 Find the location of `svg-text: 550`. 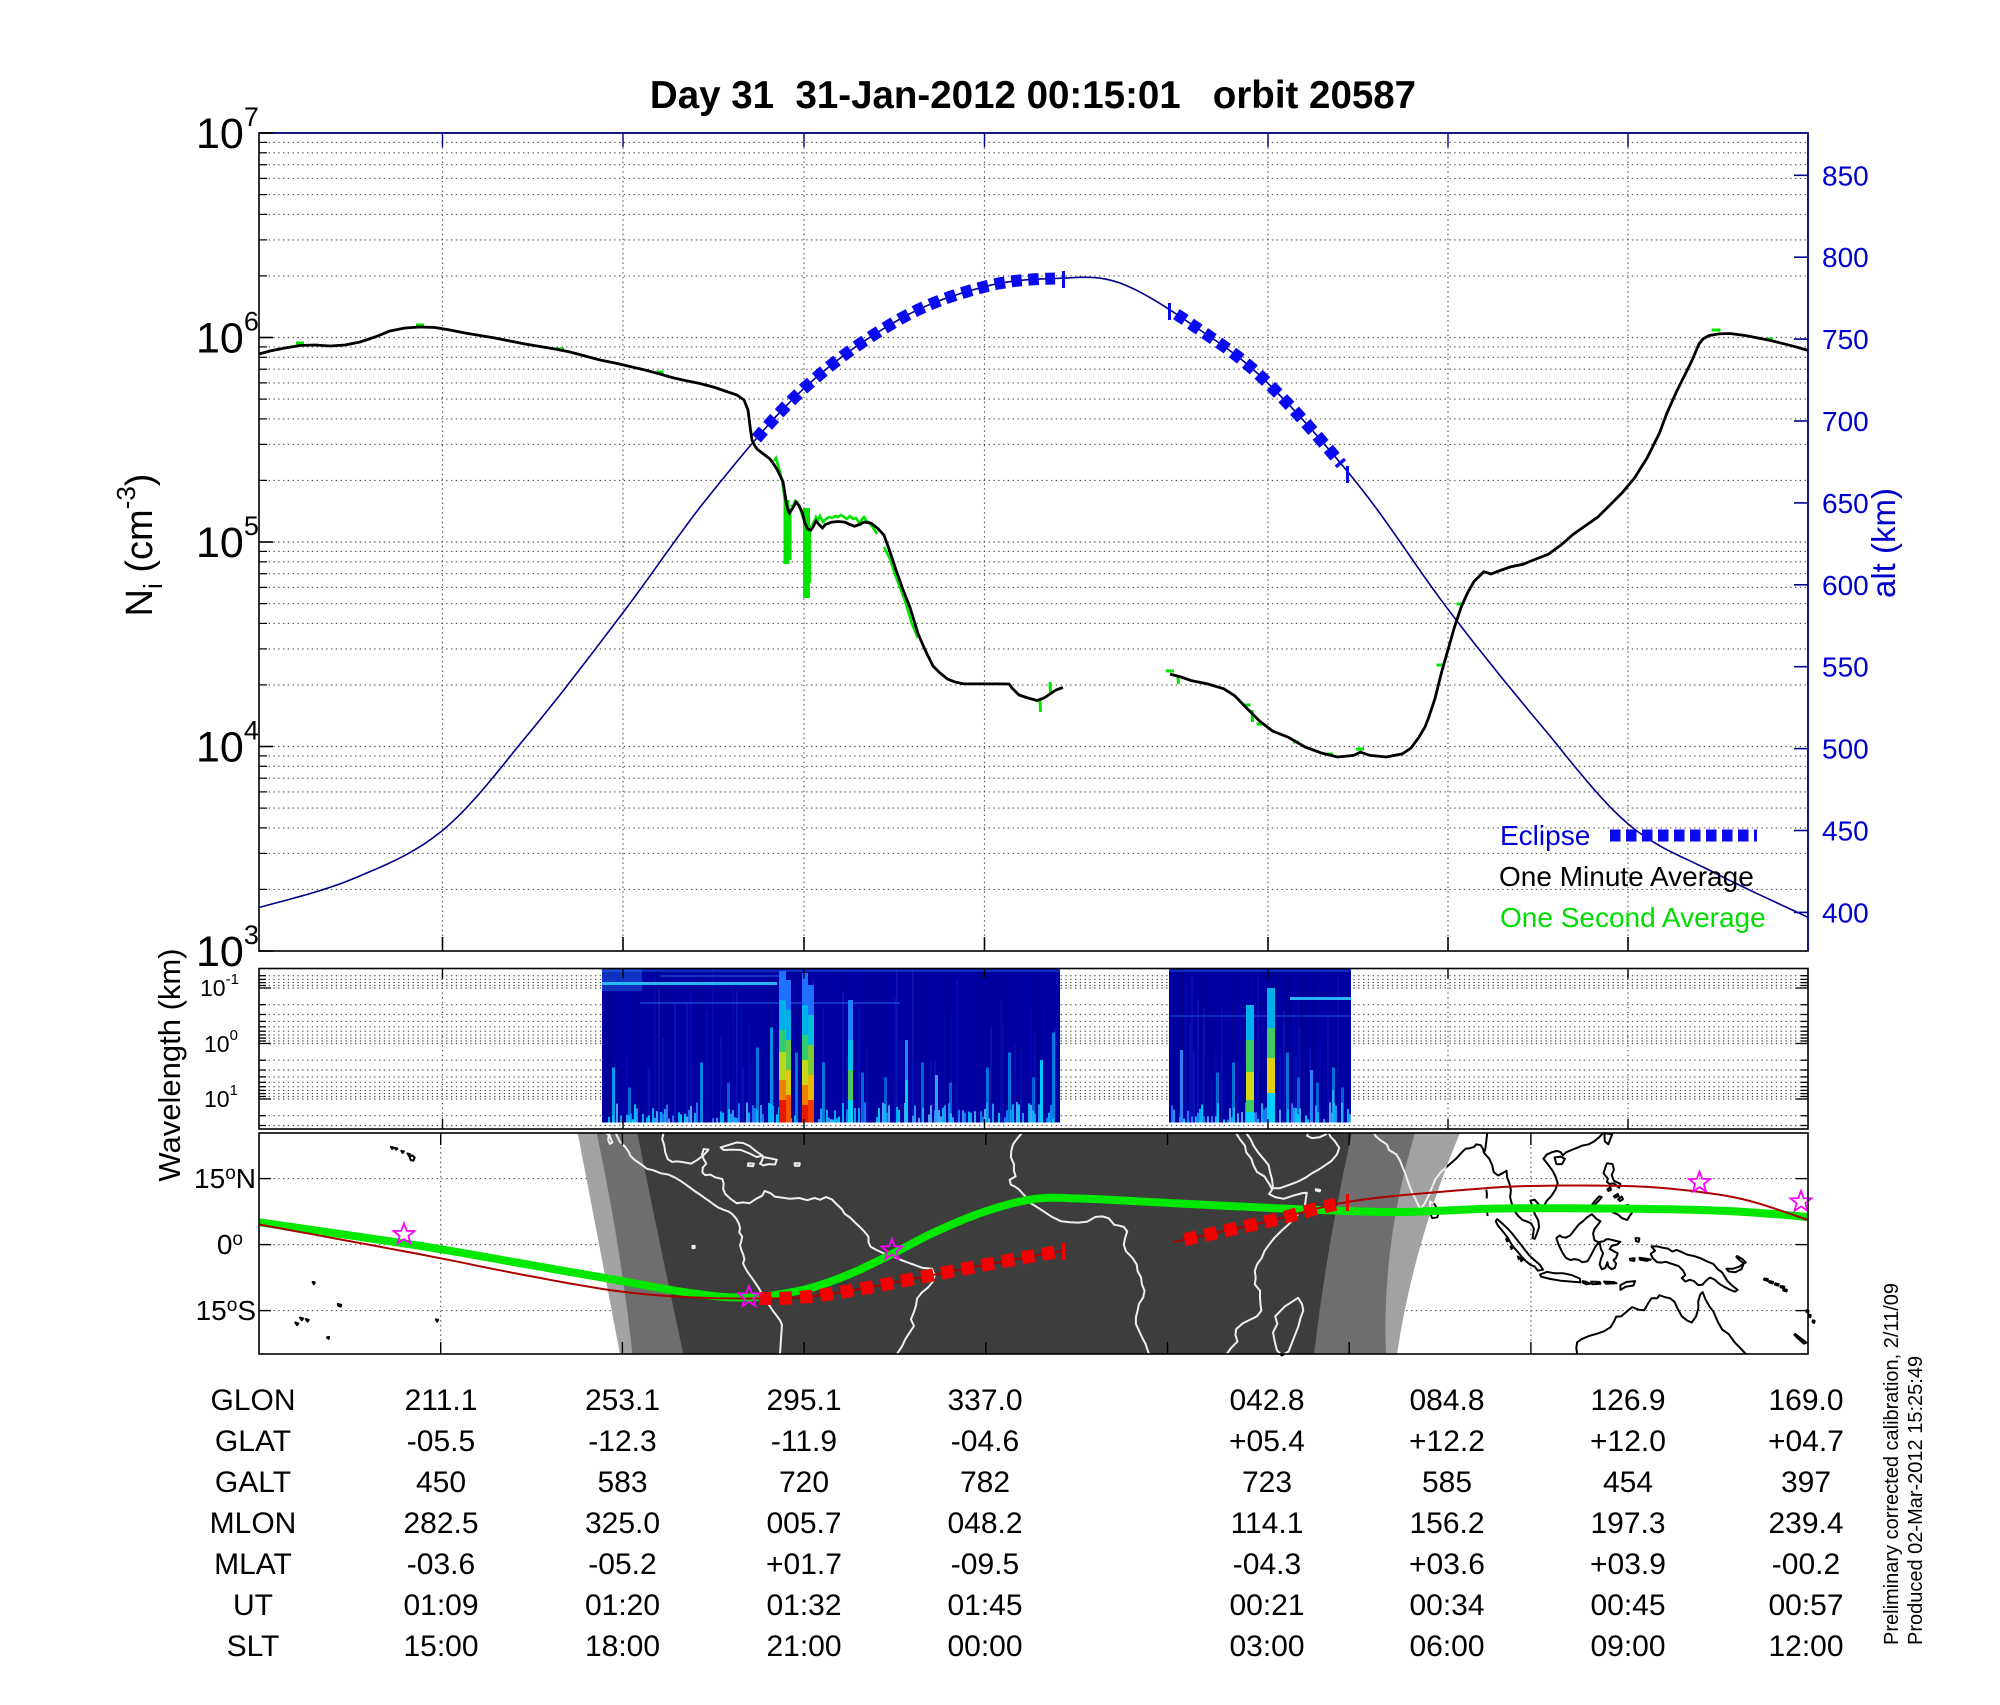

svg-text: 550 is located at coordinates (1845, 667).